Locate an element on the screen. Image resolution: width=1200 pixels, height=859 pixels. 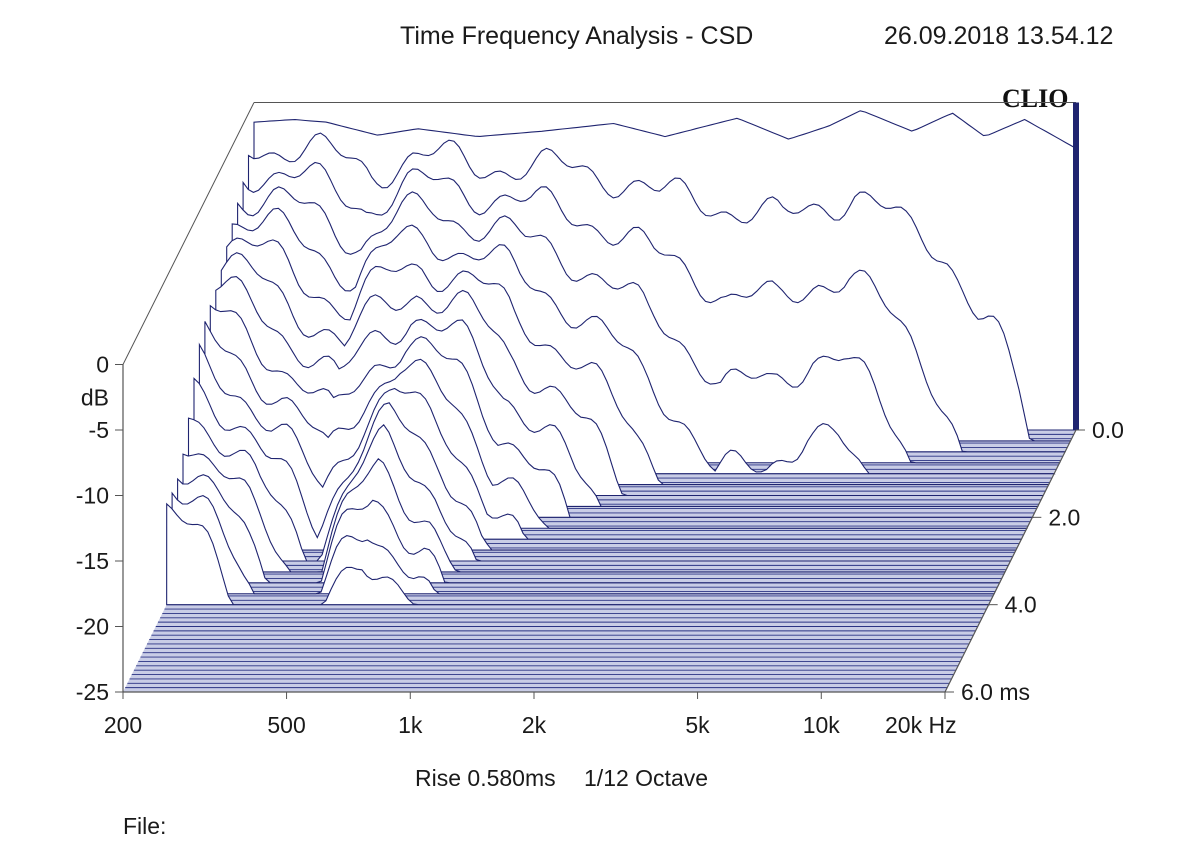
time-axis-line is located at coordinates (1010, 561).